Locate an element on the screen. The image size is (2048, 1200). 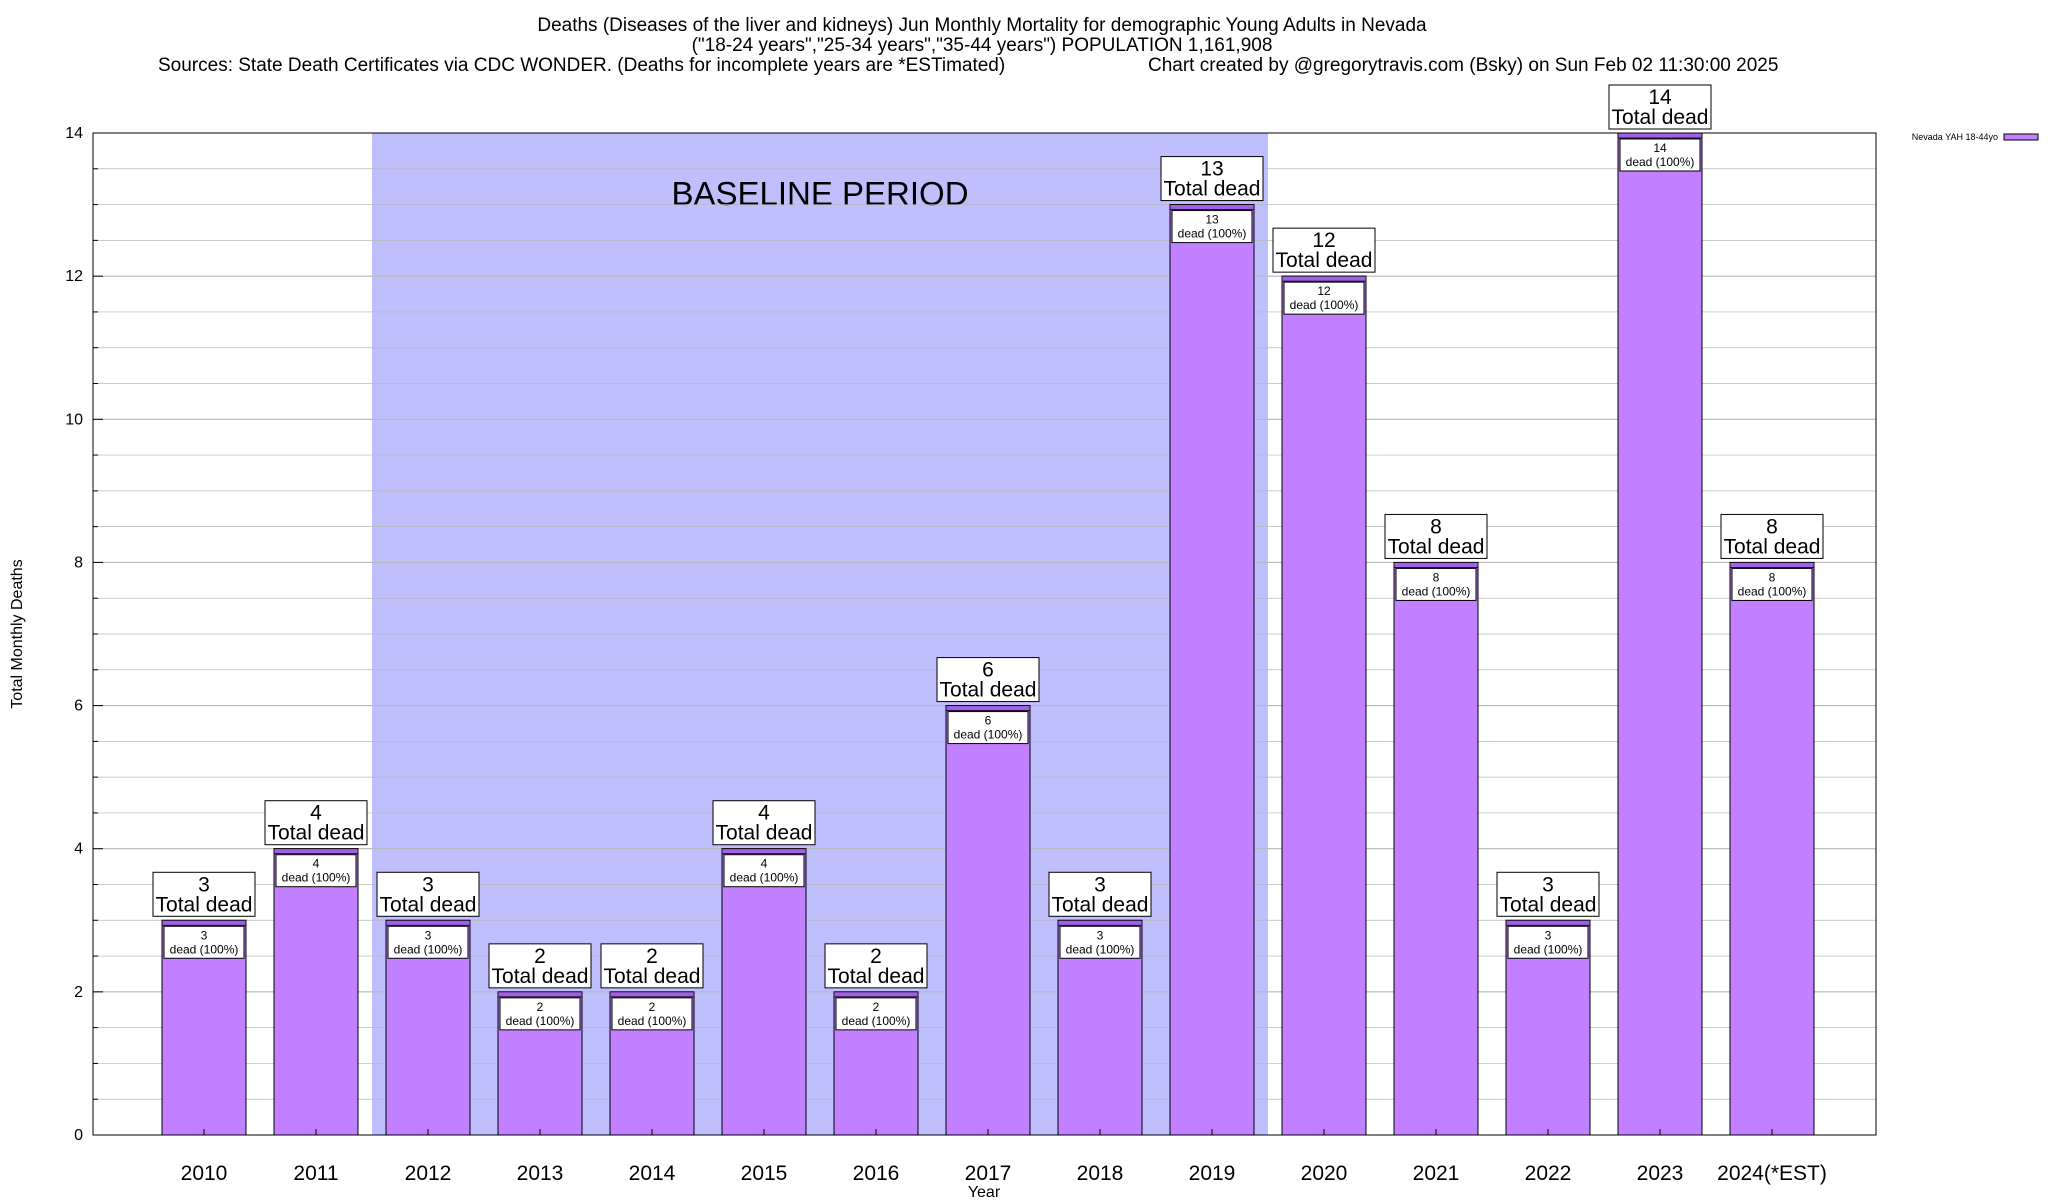
x-tick-label: 2010 is located at coordinates (204, 1173).